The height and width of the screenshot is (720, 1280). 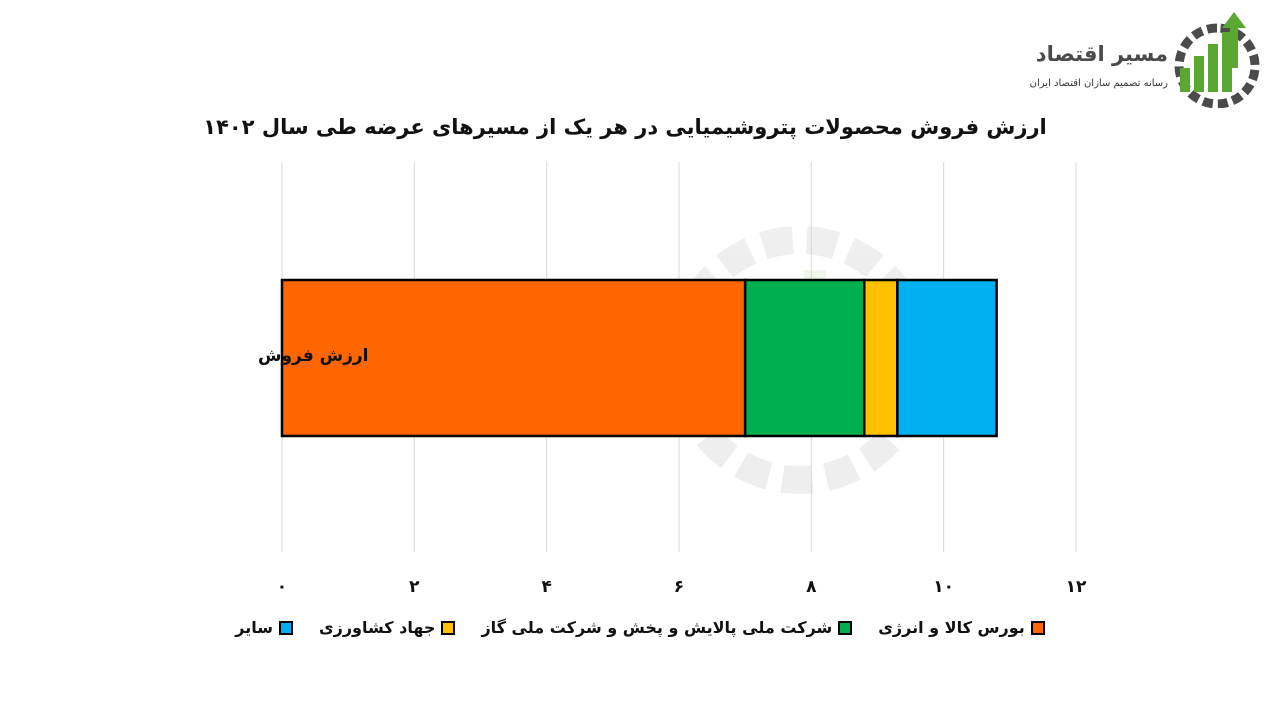 I want to click on x-tick-label: ۰, so click(x=282, y=587).